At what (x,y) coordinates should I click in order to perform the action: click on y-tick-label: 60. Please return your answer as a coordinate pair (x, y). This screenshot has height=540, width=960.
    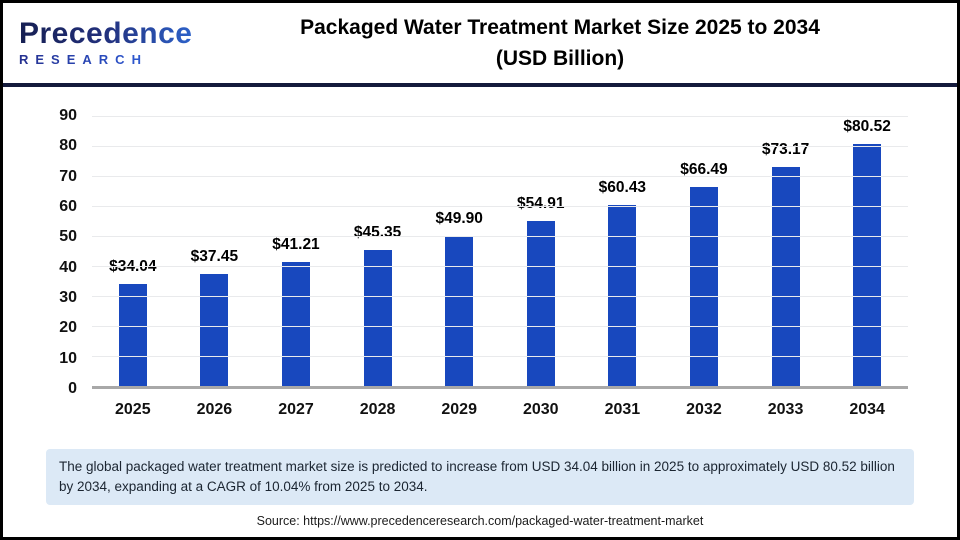
    Looking at the image, I should click on (68, 206).